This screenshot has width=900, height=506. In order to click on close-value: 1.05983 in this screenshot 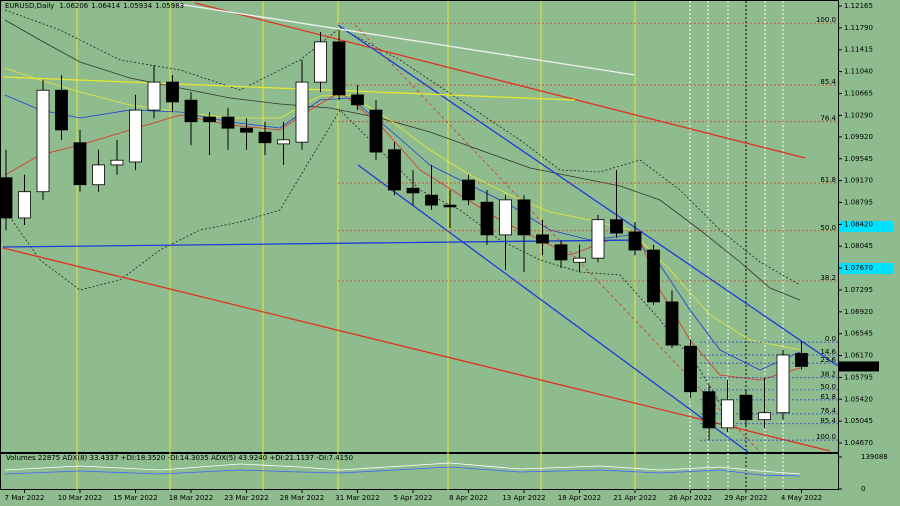, I will do `click(169, 6)`.